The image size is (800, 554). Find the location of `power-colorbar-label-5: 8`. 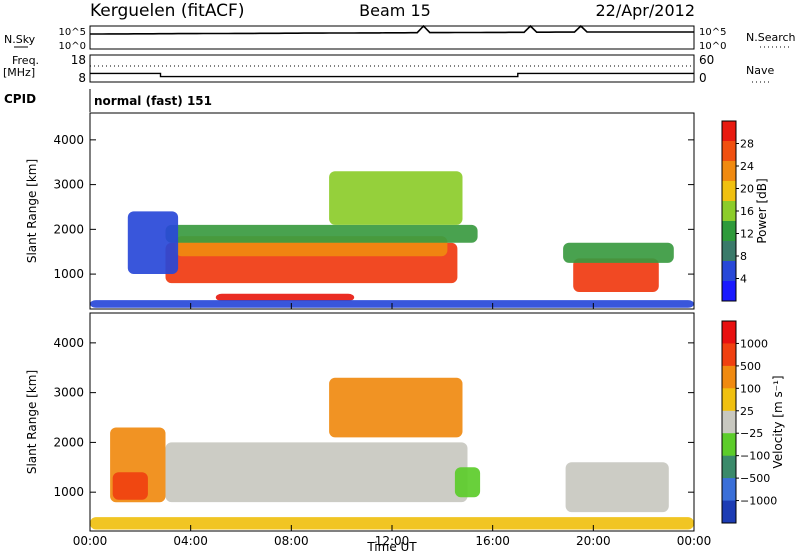

power-colorbar-label-5: 8 is located at coordinates (743, 256).